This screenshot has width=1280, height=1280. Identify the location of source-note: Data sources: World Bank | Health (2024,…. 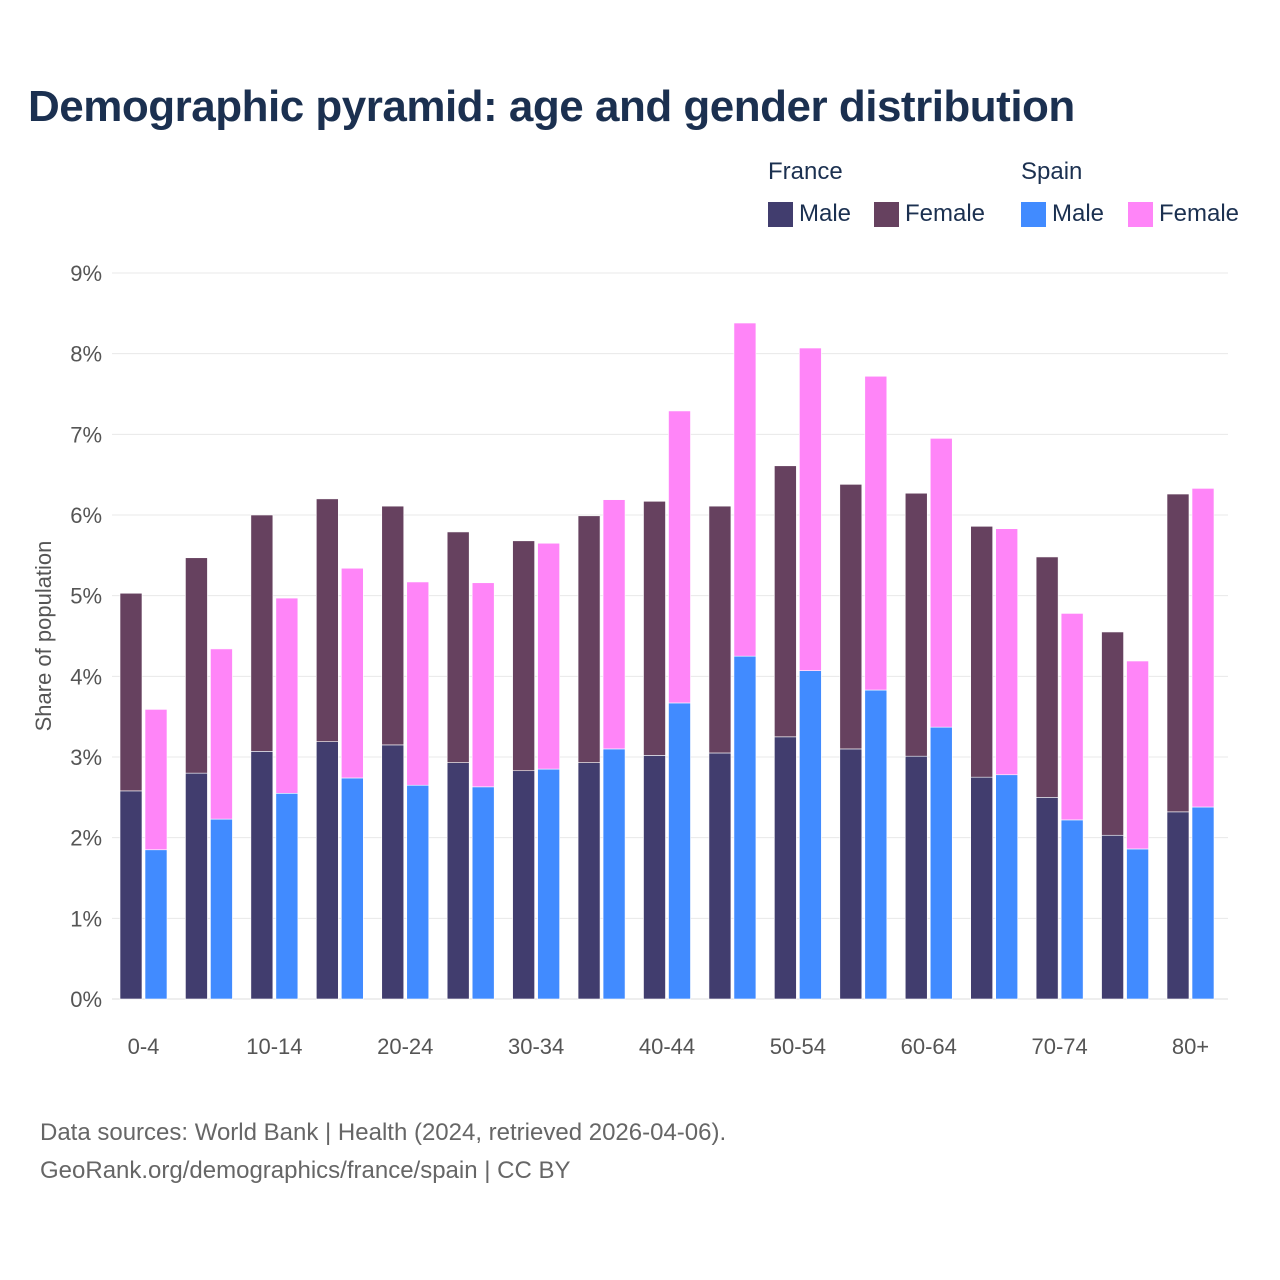
(383, 1152).